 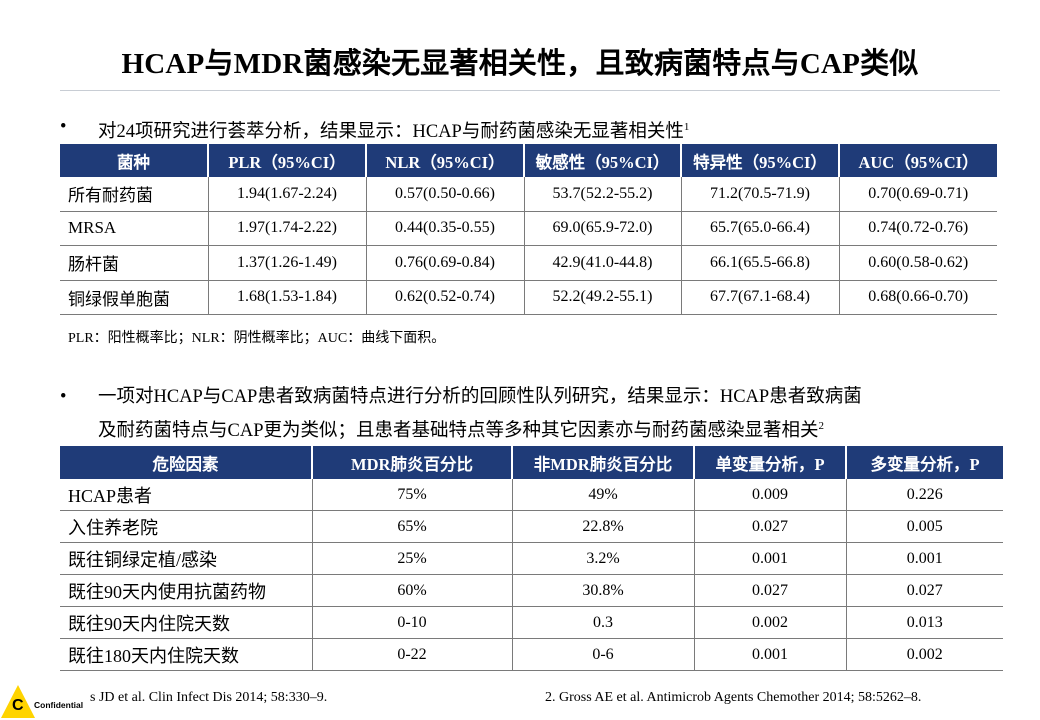 What do you see at coordinates (412, 654) in the screenshot?
I see `table-cell: 0-22` at bounding box center [412, 654].